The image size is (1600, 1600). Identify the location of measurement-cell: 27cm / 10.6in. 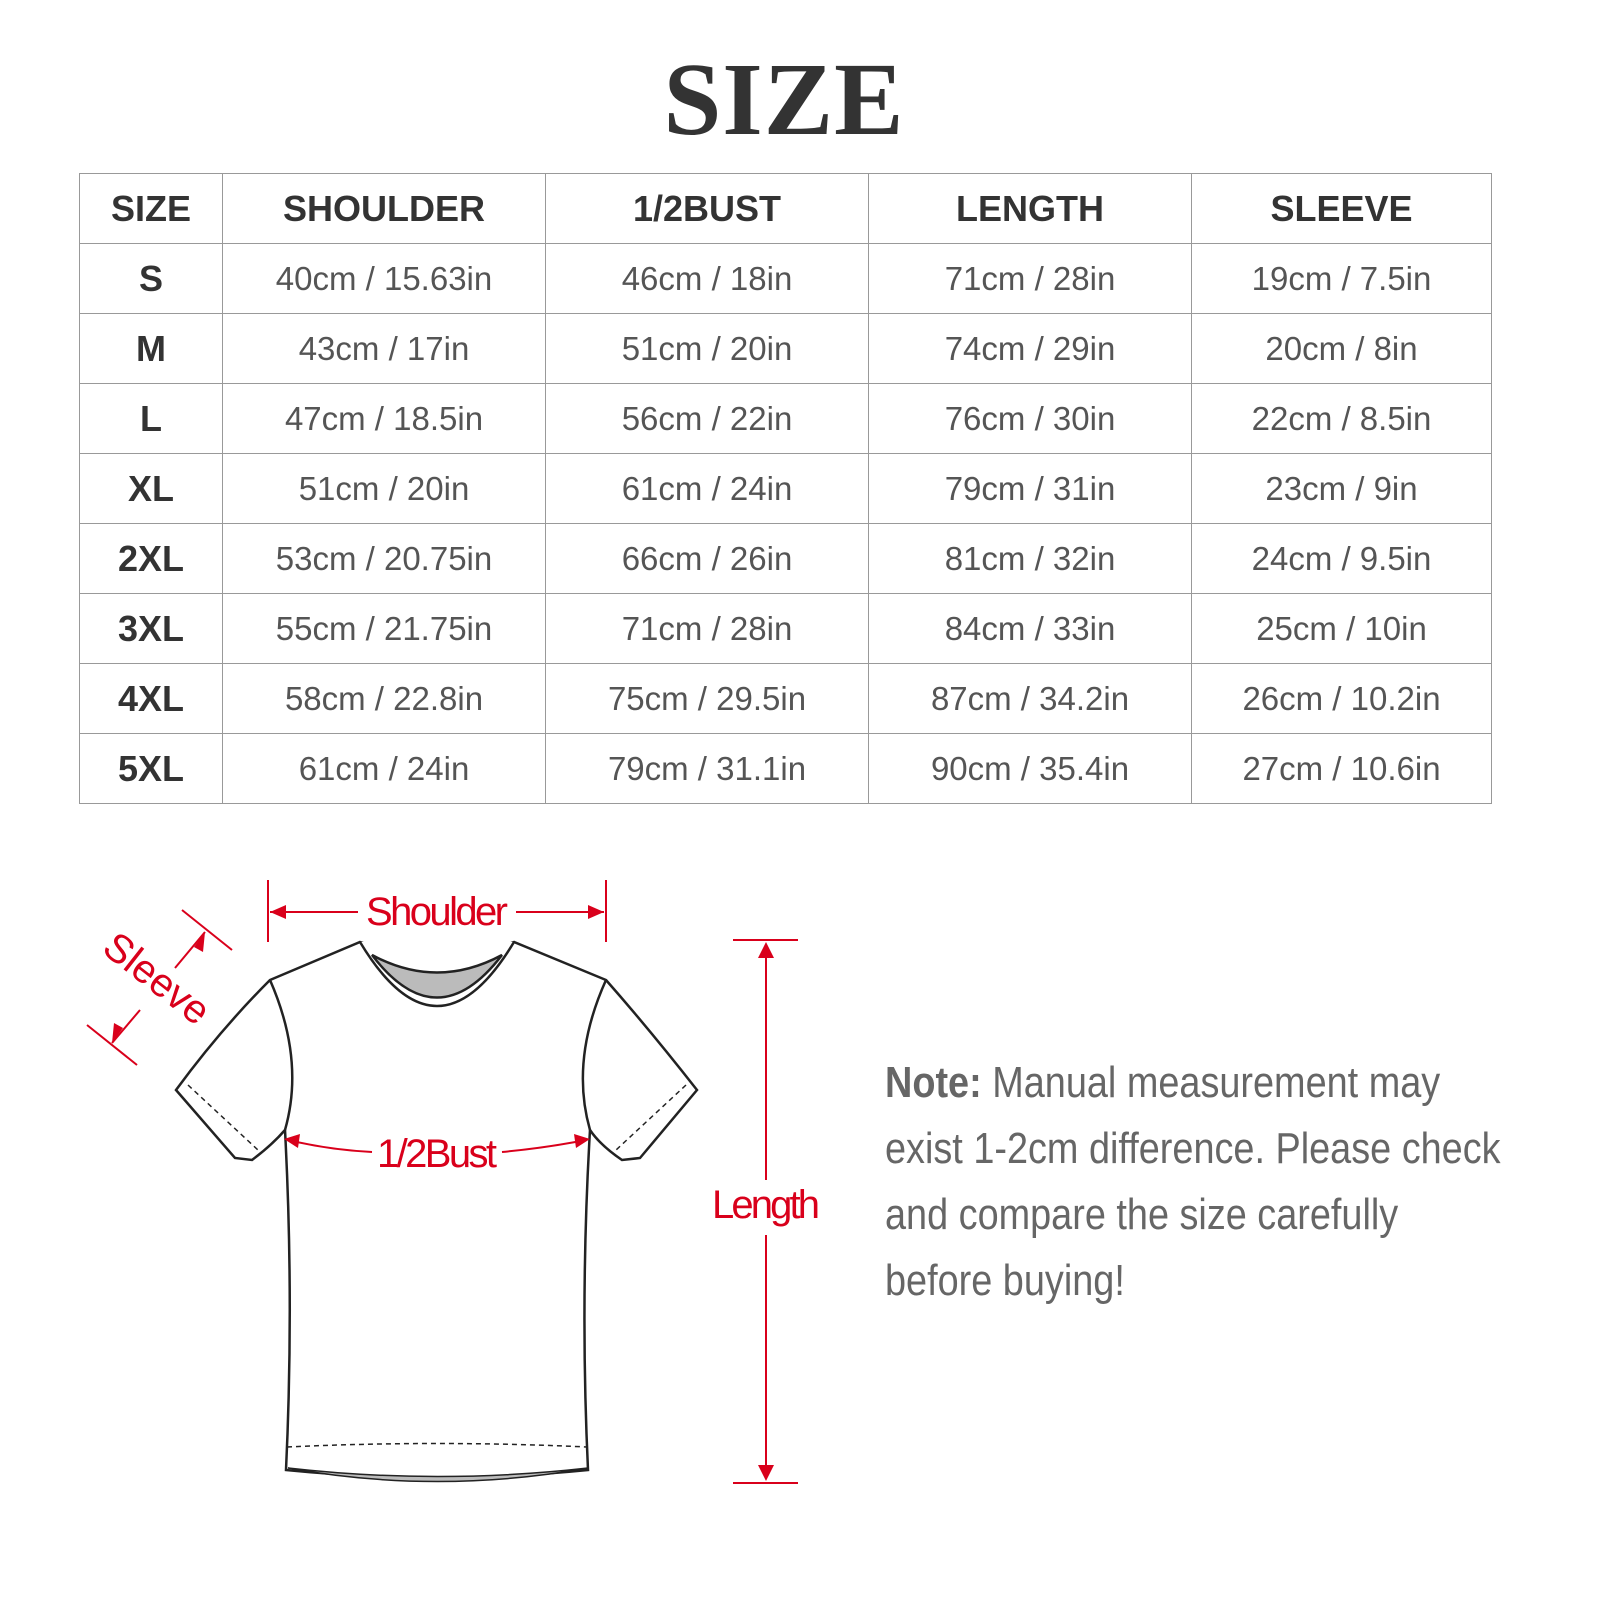
(1341, 768).